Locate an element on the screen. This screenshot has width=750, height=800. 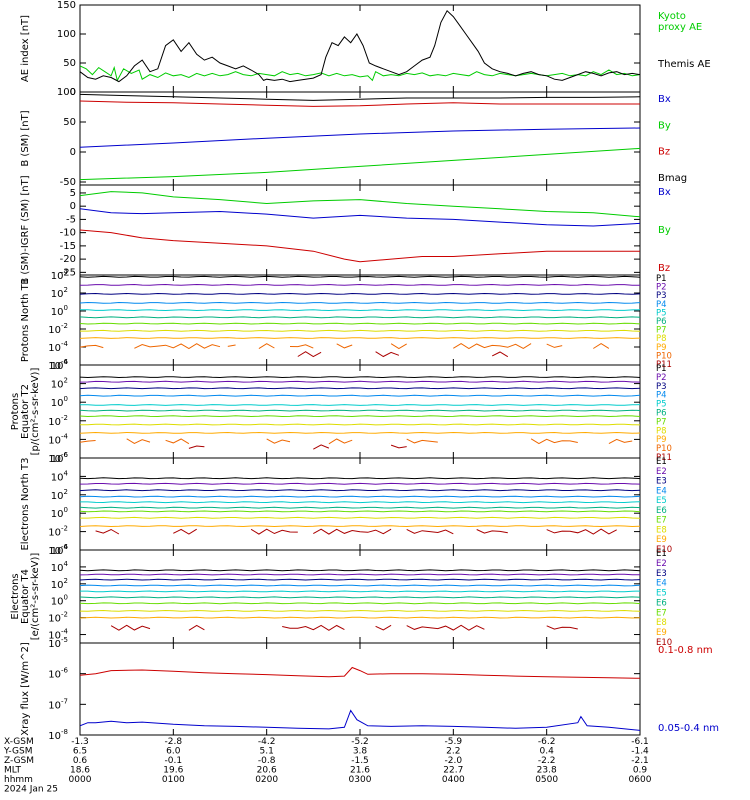
channel-label: P7 is located at coordinates (661, 331).